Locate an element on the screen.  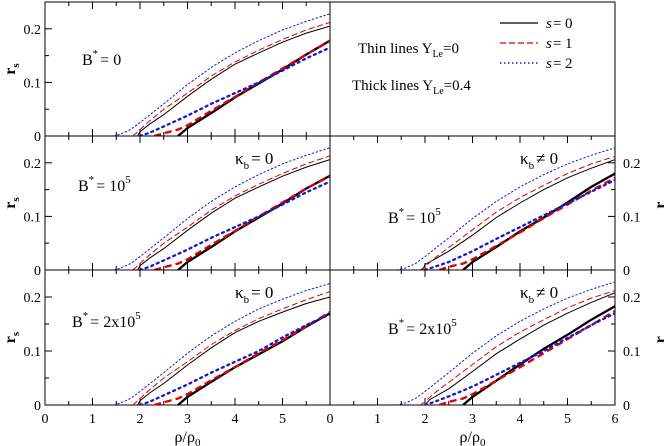
field-rest: = 0 is located at coordinates (110, 60).